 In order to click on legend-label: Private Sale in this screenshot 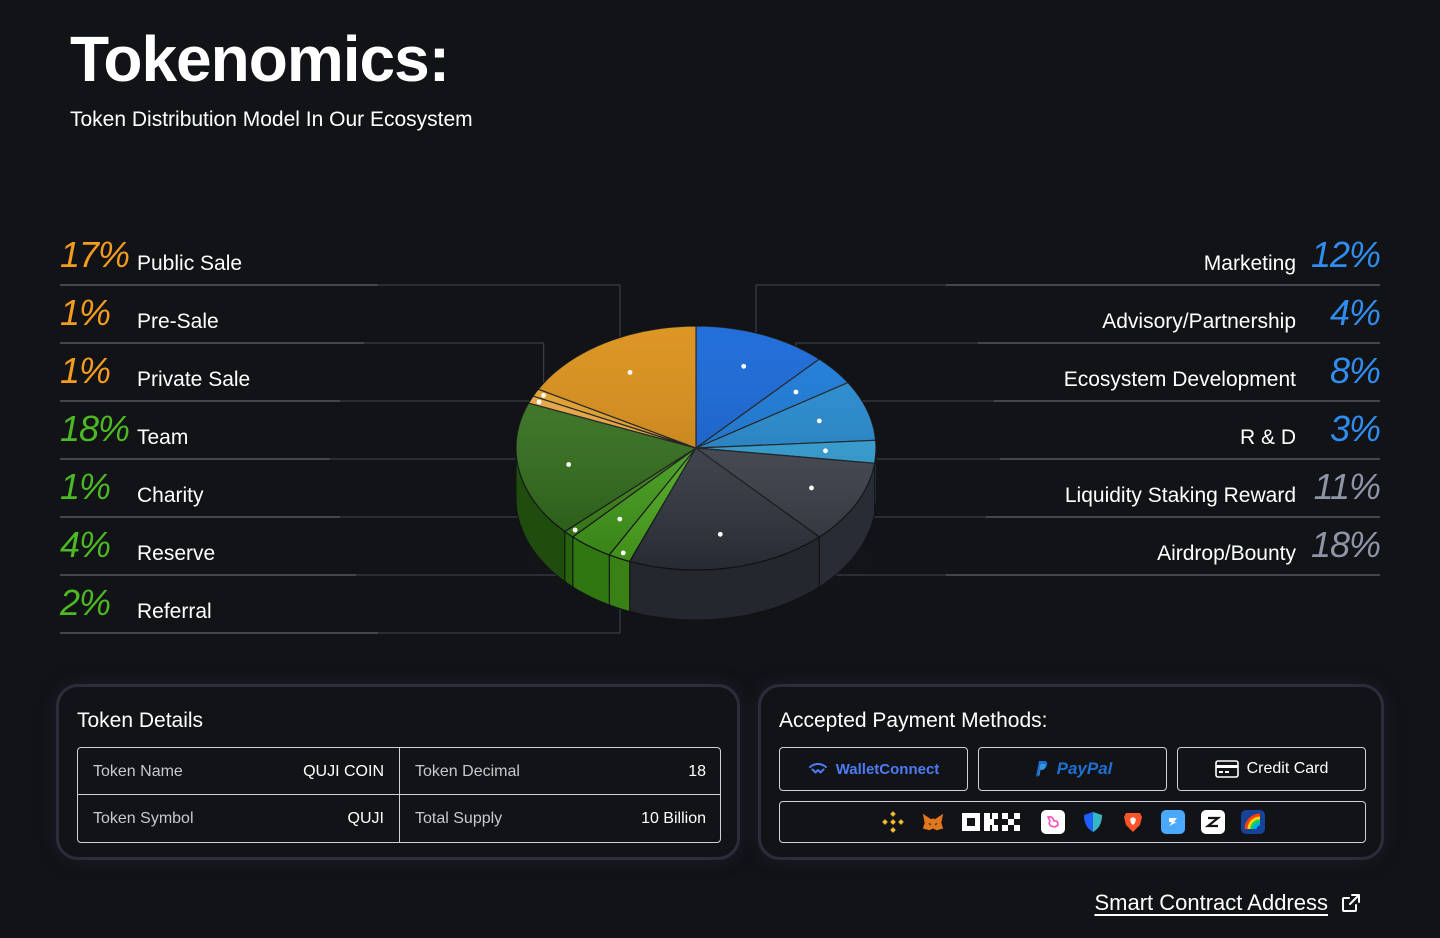, I will do `click(194, 379)`.